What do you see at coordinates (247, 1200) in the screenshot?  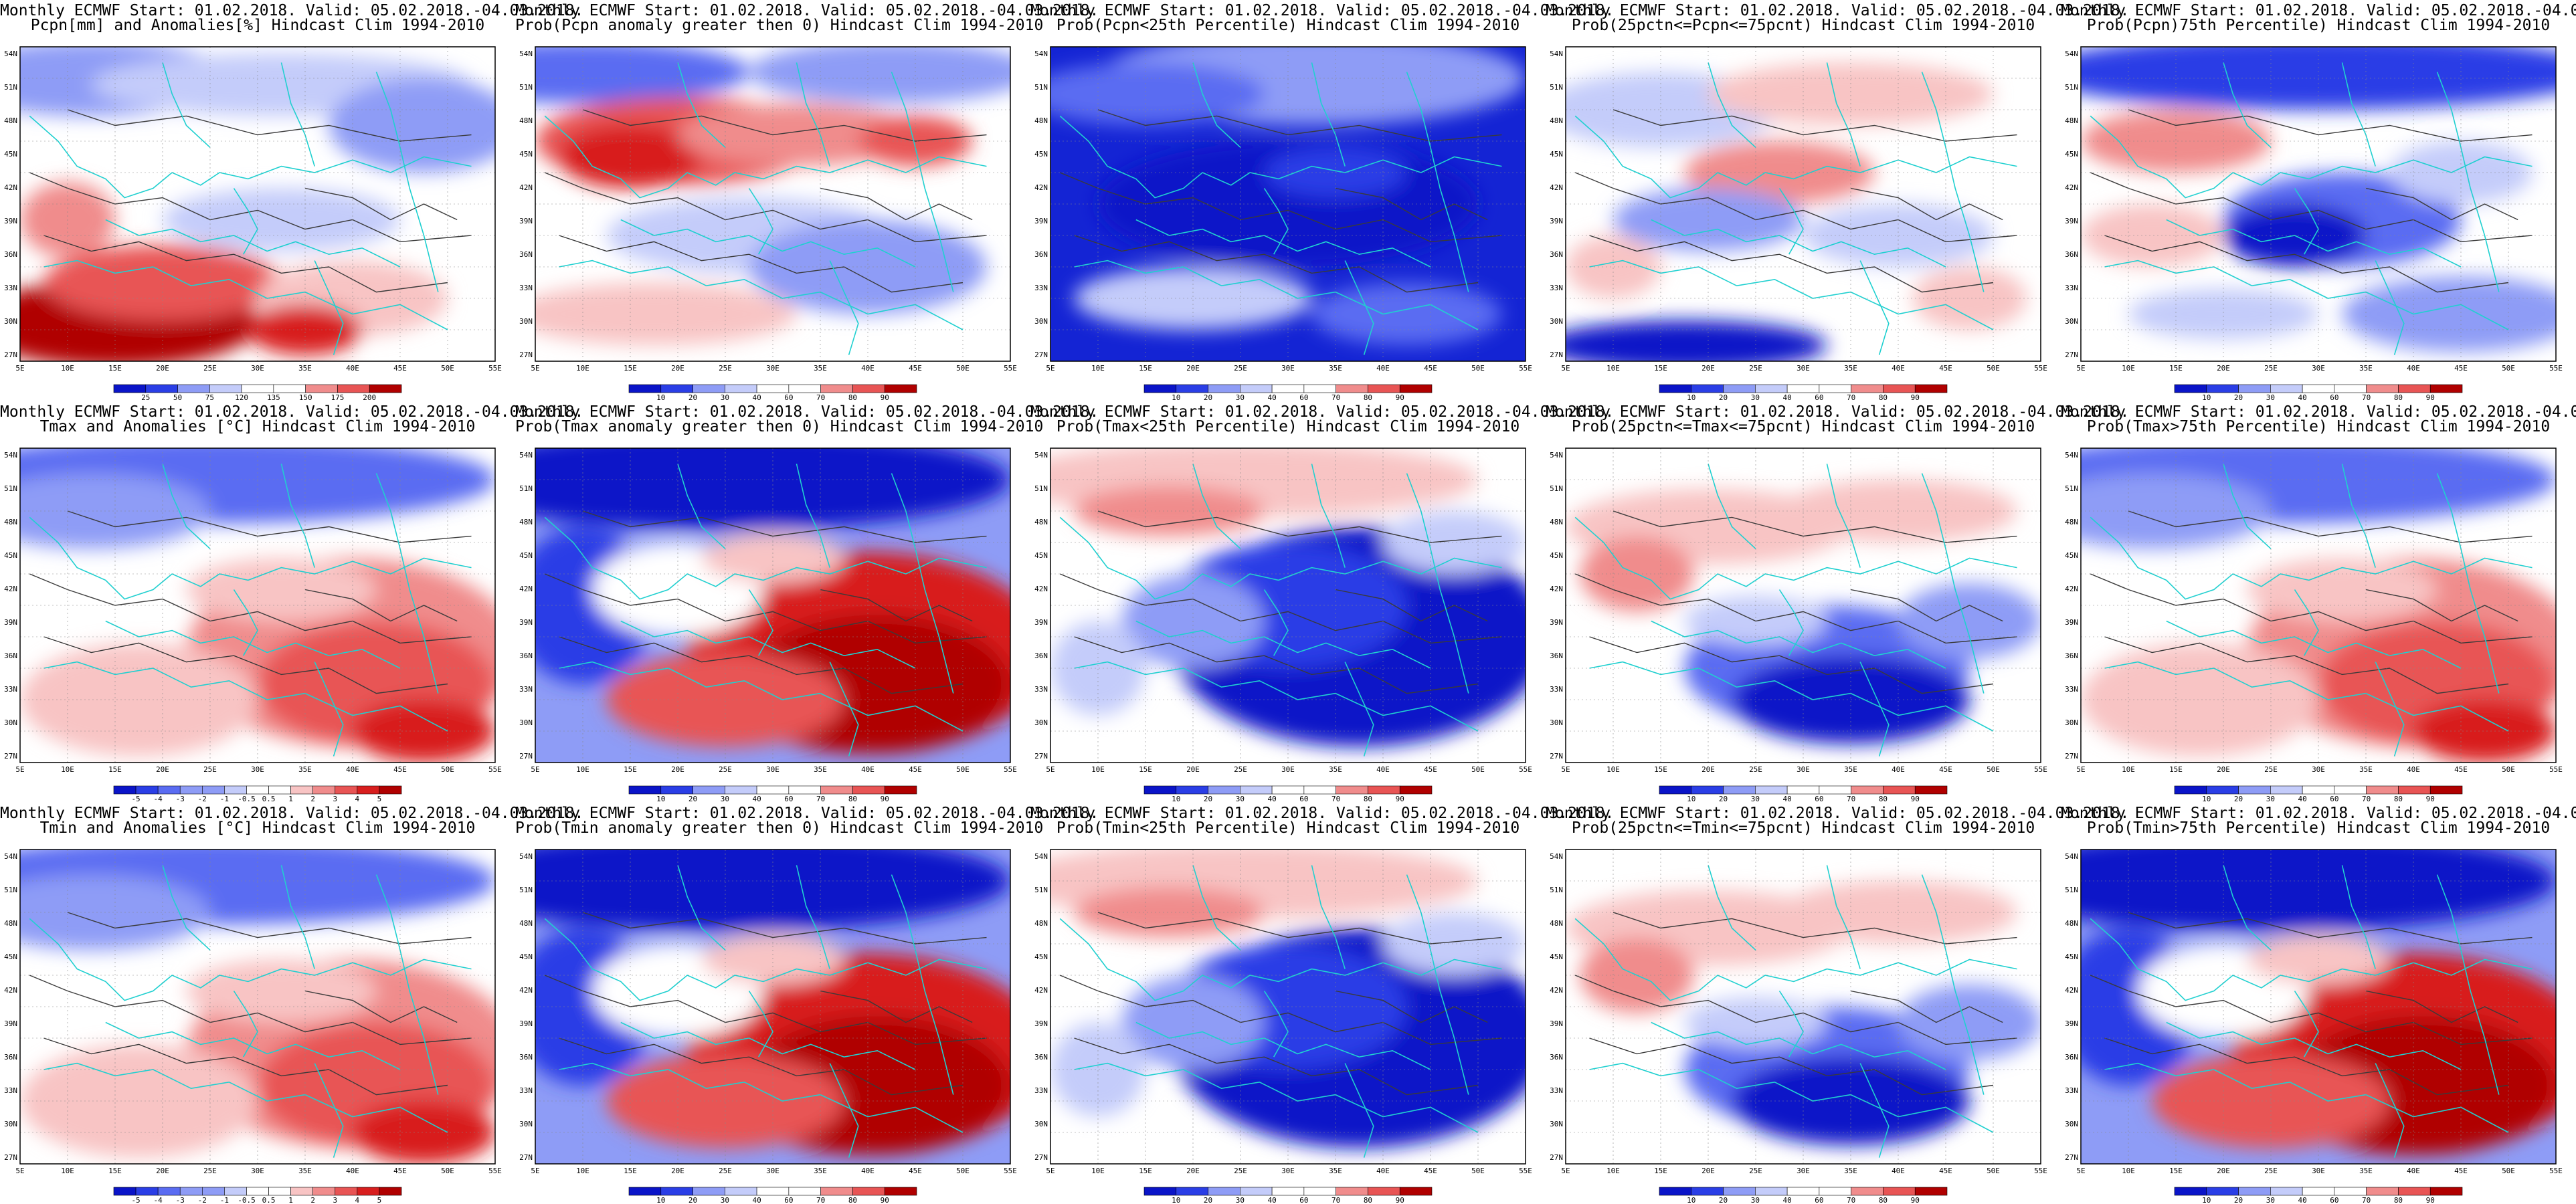 I see `colorbar-tick-label: -0.5` at bounding box center [247, 1200].